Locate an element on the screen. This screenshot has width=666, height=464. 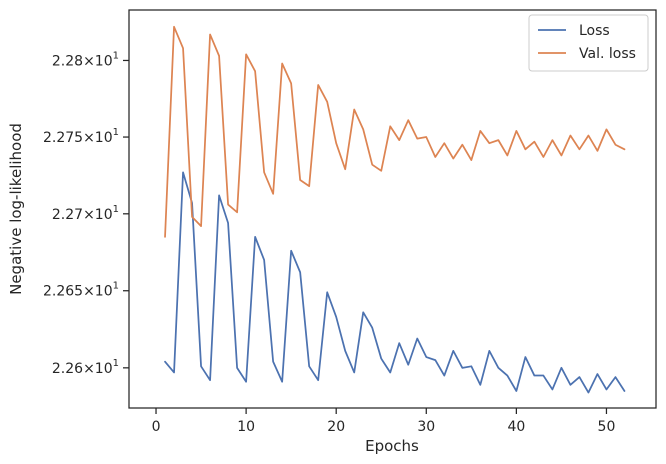
x-tick-label-3: 30 is located at coordinates (426, 427).